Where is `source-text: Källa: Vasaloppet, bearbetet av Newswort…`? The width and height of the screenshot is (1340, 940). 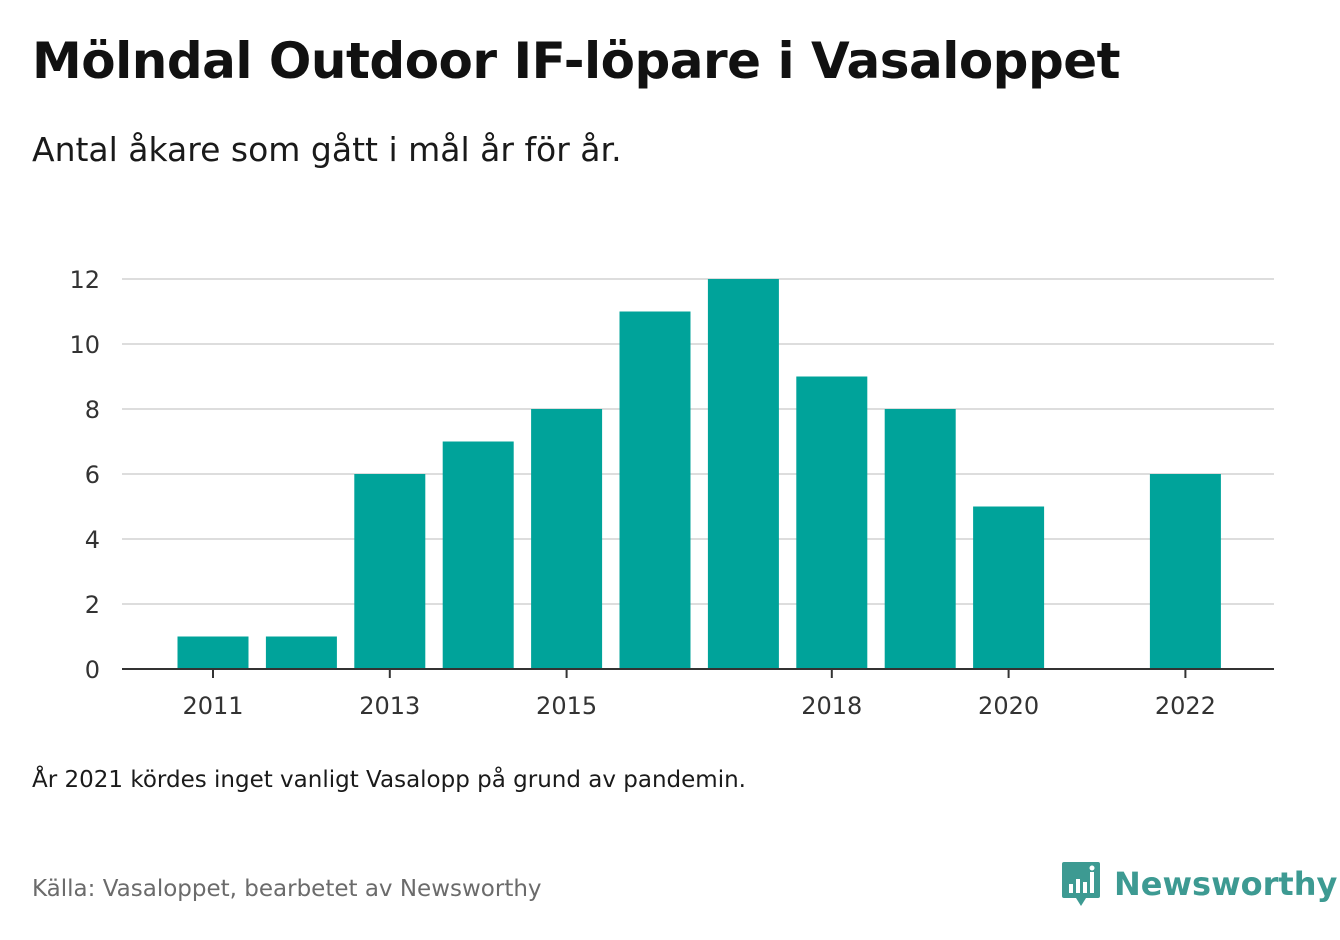
source-text: Källa: Vasaloppet, bearbetet av Newswort… is located at coordinates (287, 889).